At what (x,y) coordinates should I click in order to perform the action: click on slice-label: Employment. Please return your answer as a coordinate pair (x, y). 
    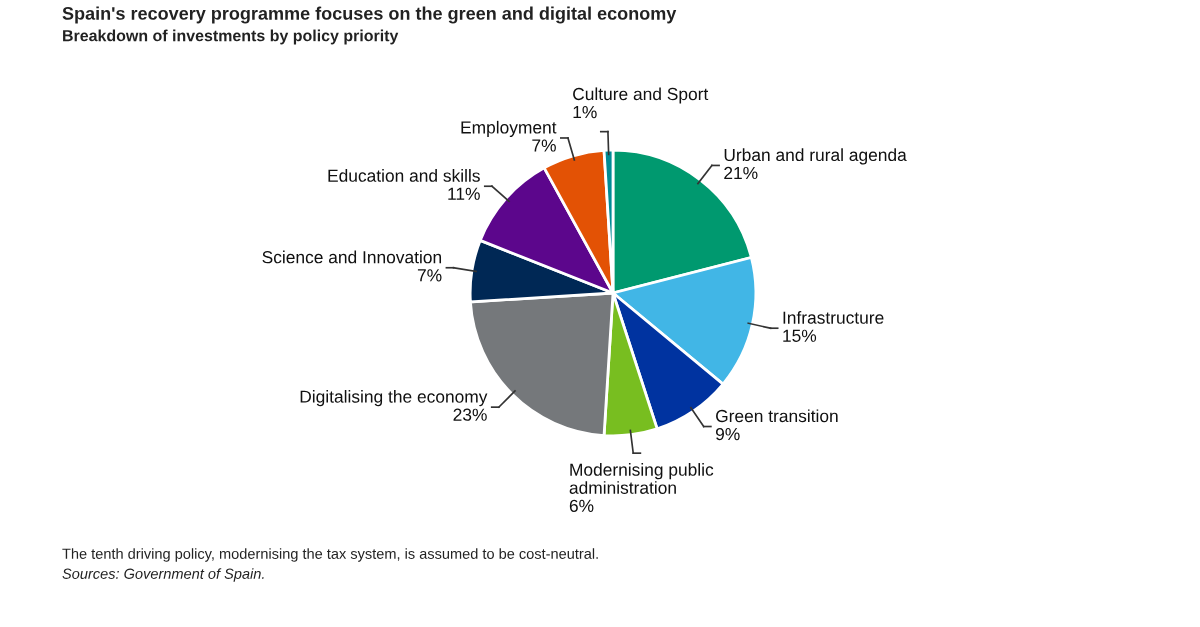
    Looking at the image, I should click on (509, 129).